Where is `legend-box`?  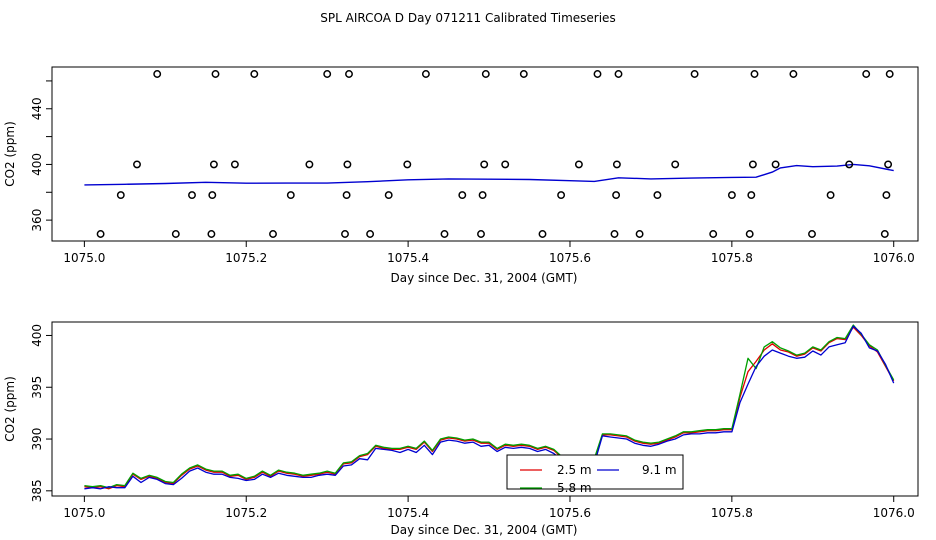
legend-box is located at coordinates (595, 472).